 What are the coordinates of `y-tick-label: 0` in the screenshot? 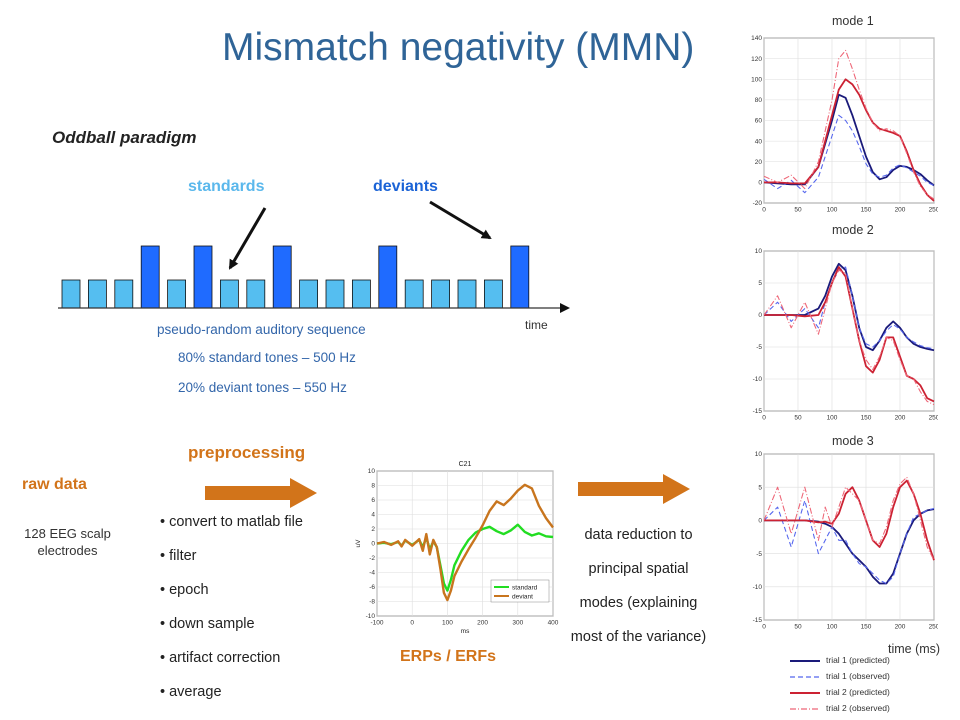 It's located at (373, 544).